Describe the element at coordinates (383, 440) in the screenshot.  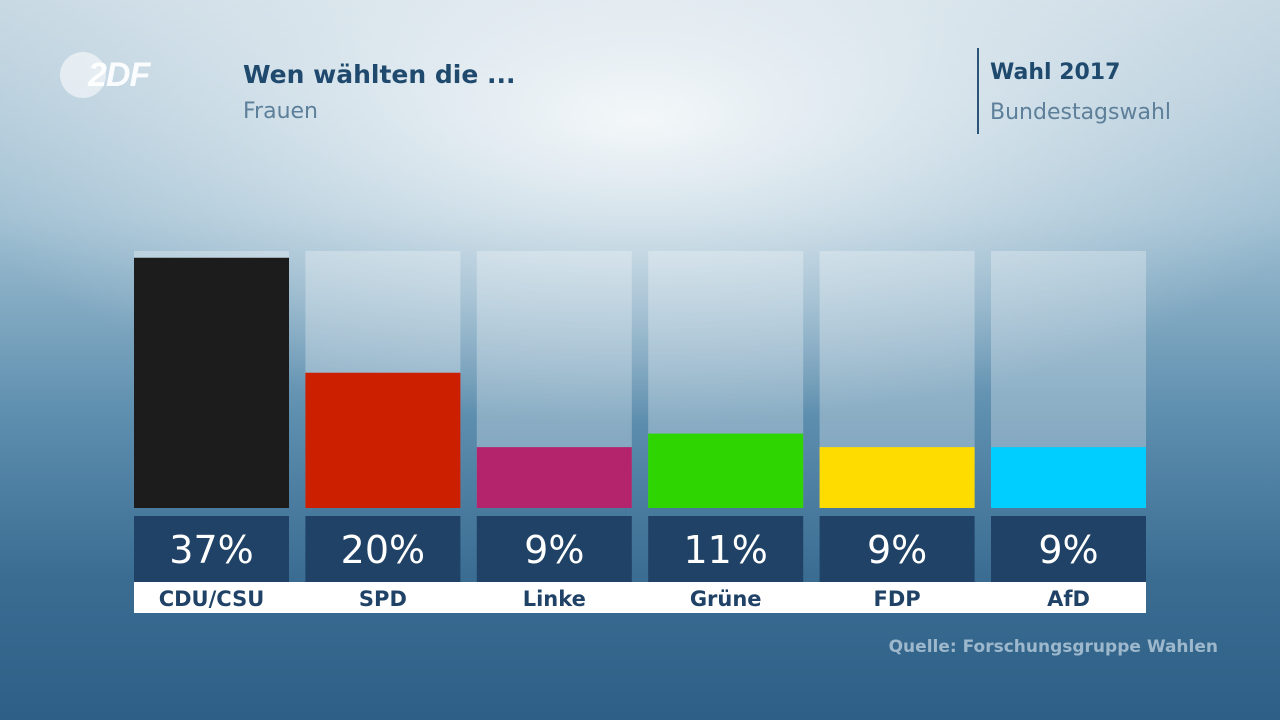
I see `bar-spd` at that location.